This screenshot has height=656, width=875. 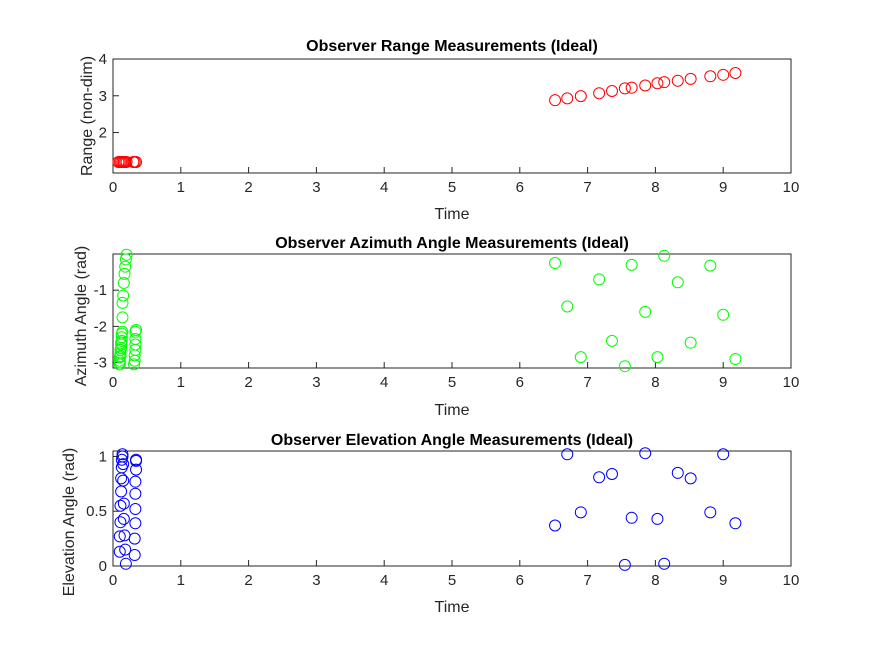 What do you see at coordinates (103, 96) in the screenshot?
I see `range-y-tick-label: 3` at bounding box center [103, 96].